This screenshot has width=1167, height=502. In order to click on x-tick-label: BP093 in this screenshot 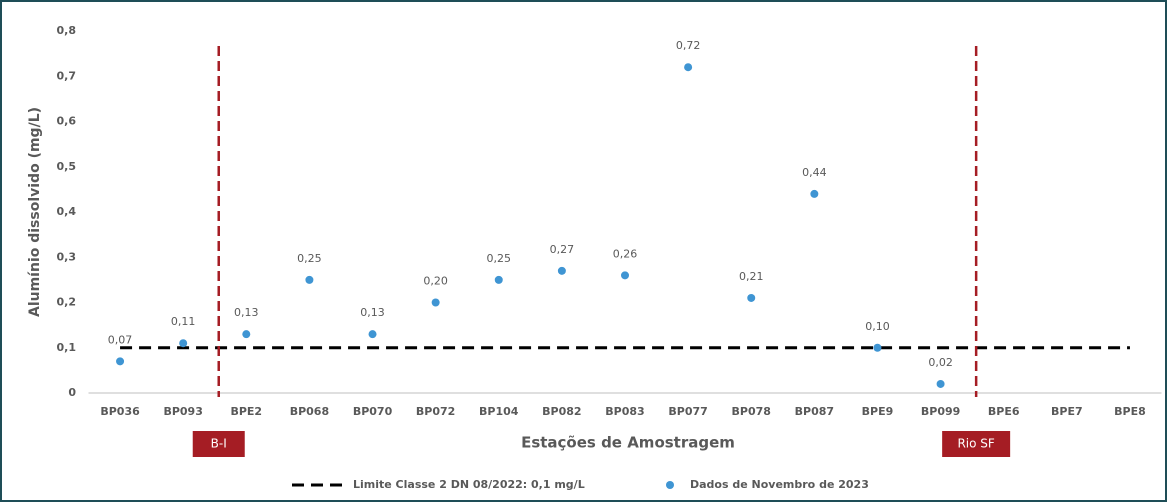, I will do `click(182, 411)`.